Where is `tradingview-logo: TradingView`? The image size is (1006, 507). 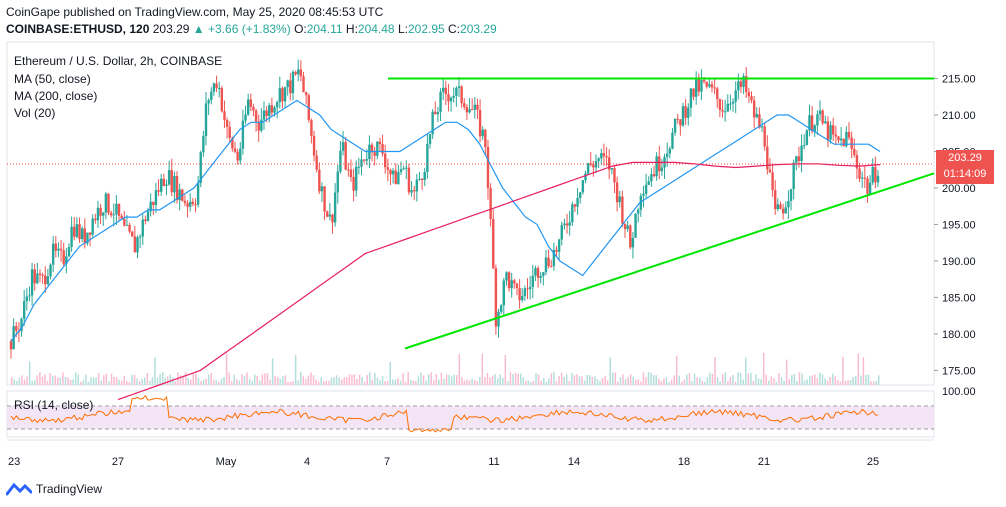
tradingview-logo: TradingView is located at coordinates (53, 488).